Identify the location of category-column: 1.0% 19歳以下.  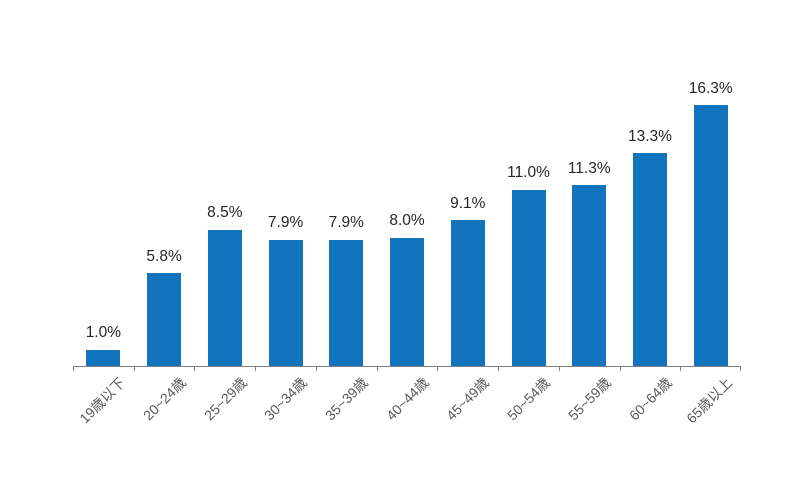
(103, 213).